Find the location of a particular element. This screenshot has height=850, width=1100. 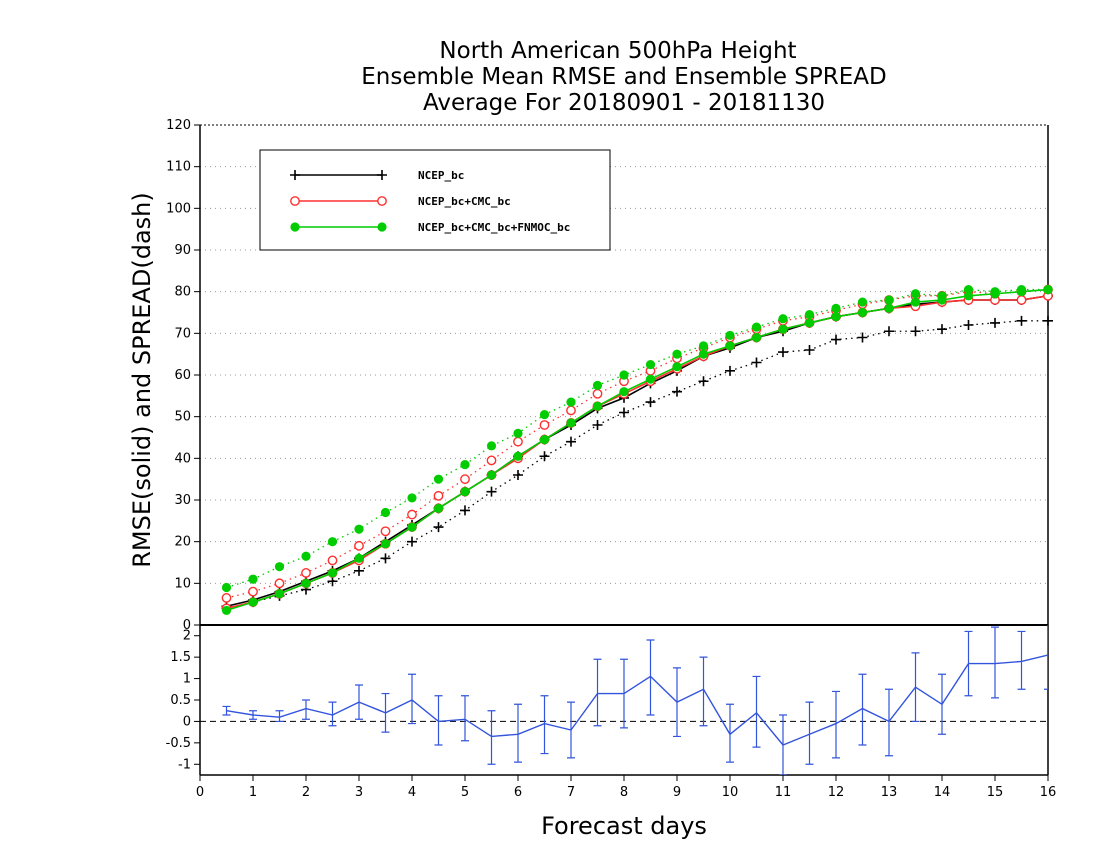

y-tick-label: 110 is located at coordinates (178, 167).